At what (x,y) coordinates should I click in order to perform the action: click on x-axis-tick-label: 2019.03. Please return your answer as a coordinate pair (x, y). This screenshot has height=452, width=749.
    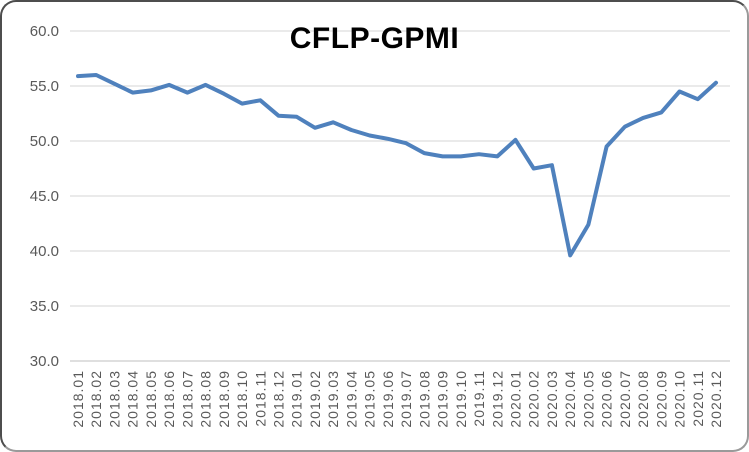
    Looking at the image, I should click on (333, 399).